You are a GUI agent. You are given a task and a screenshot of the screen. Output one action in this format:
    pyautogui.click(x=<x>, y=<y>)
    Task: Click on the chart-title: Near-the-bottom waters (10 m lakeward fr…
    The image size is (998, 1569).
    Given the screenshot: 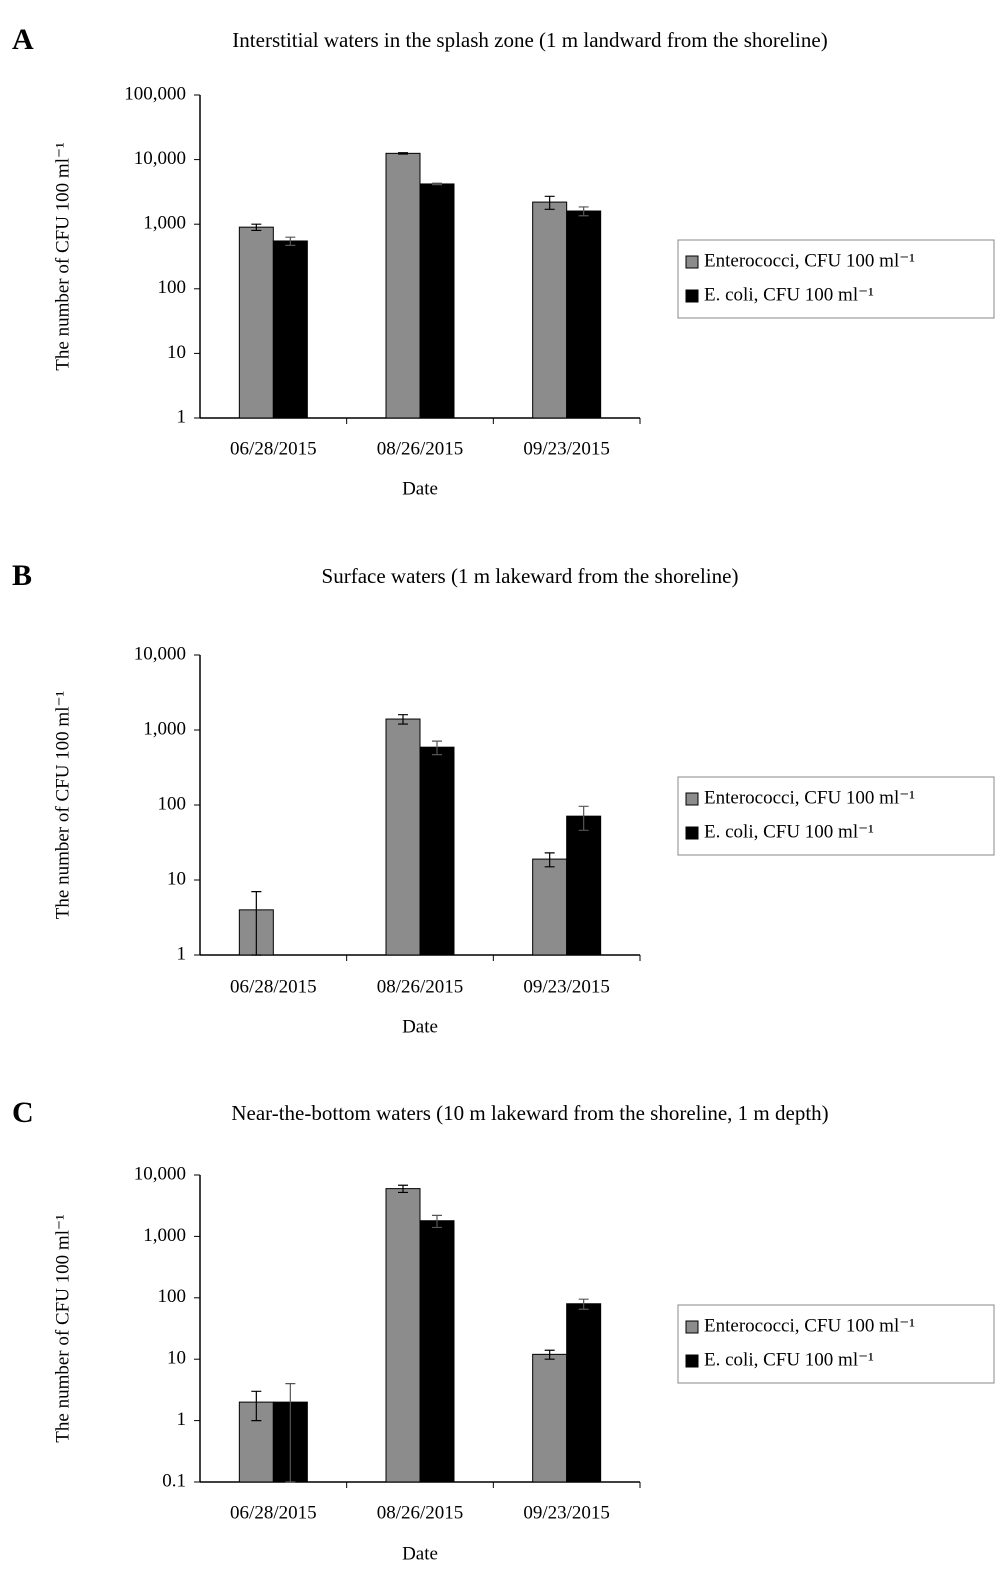 What is the action you would take?
    pyautogui.click(x=529, y=1113)
    